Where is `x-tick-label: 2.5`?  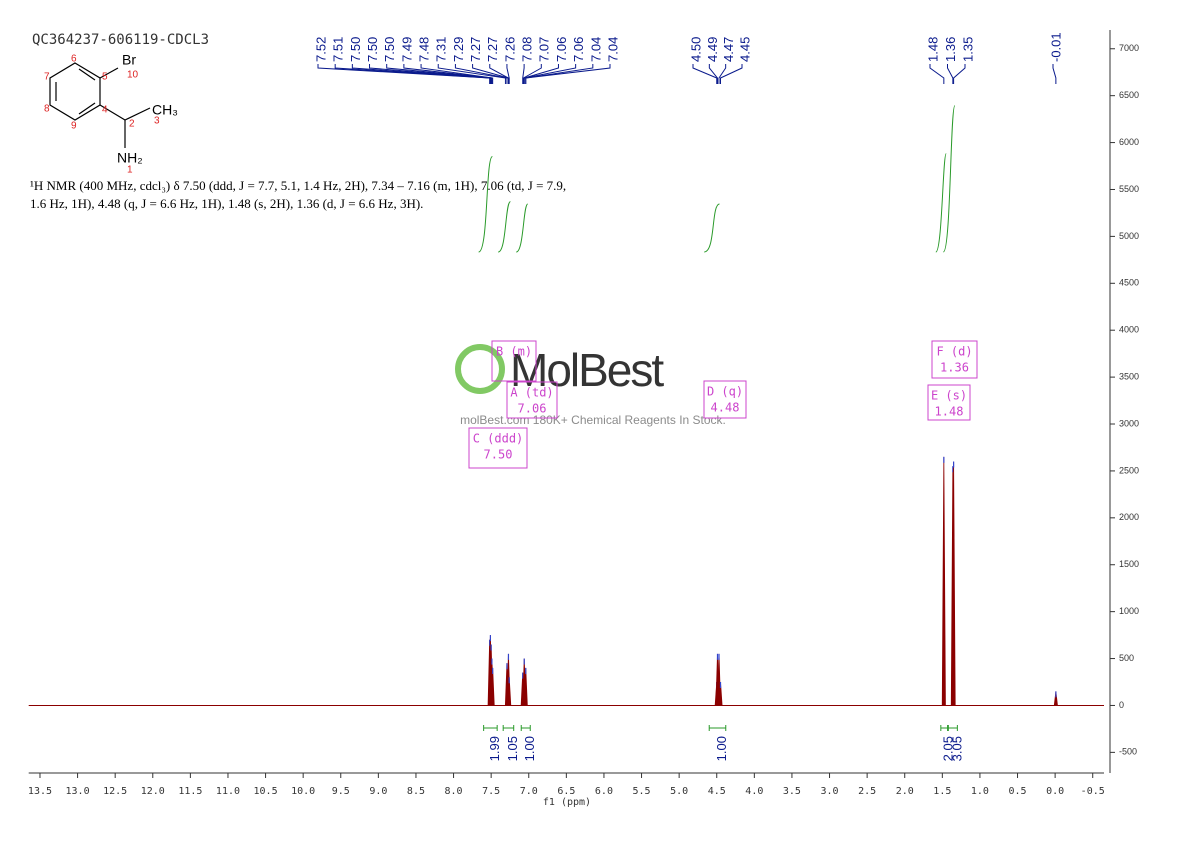
x-tick-label: 2.5 is located at coordinates (867, 791).